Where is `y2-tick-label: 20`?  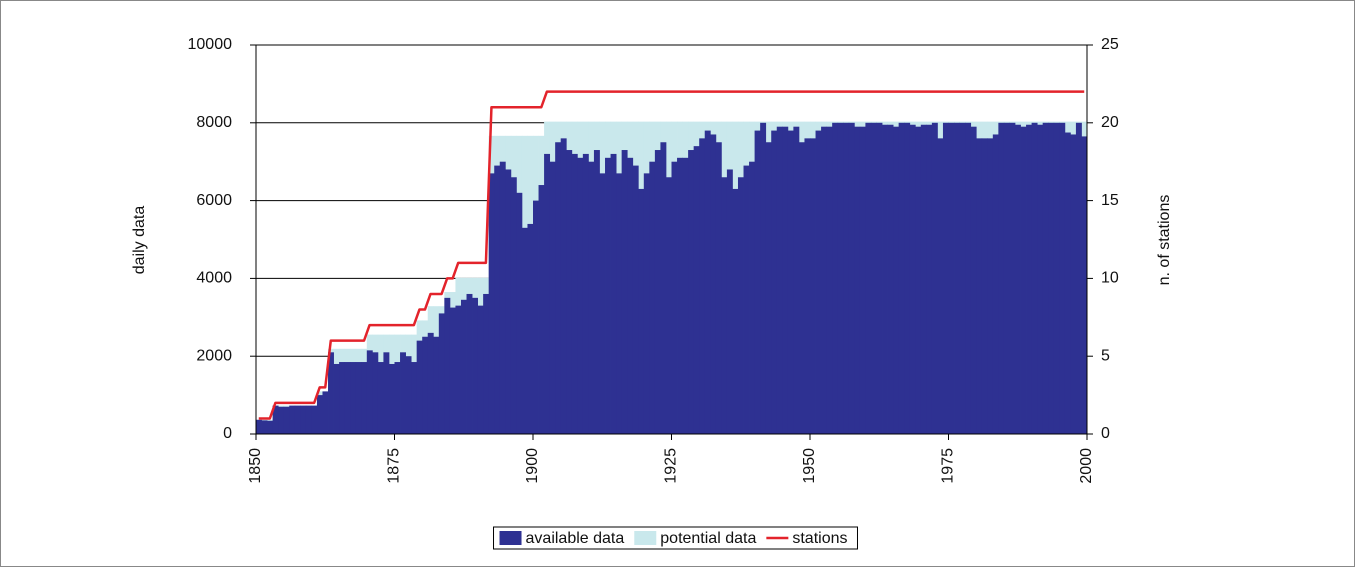 y2-tick-label: 20 is located at coordinates (1110, 122).